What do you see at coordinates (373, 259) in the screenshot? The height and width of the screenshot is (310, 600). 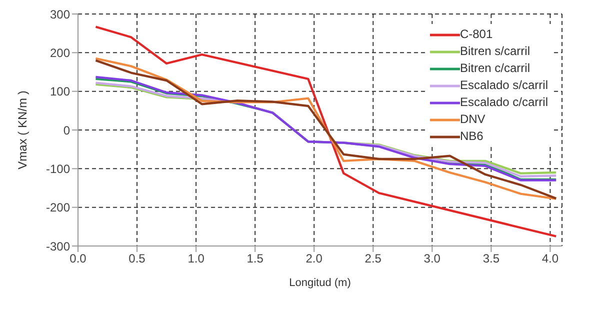 I see `x-tick-label: 2.5` at bounding box center [373, 259].